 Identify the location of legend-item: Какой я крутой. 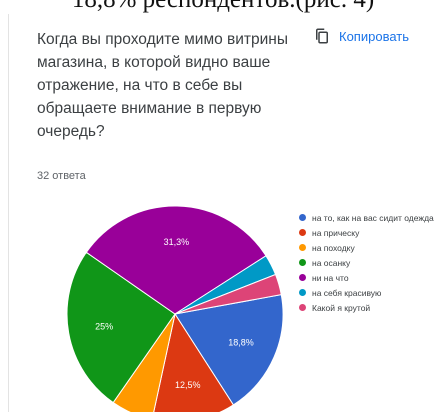
(369, 308).